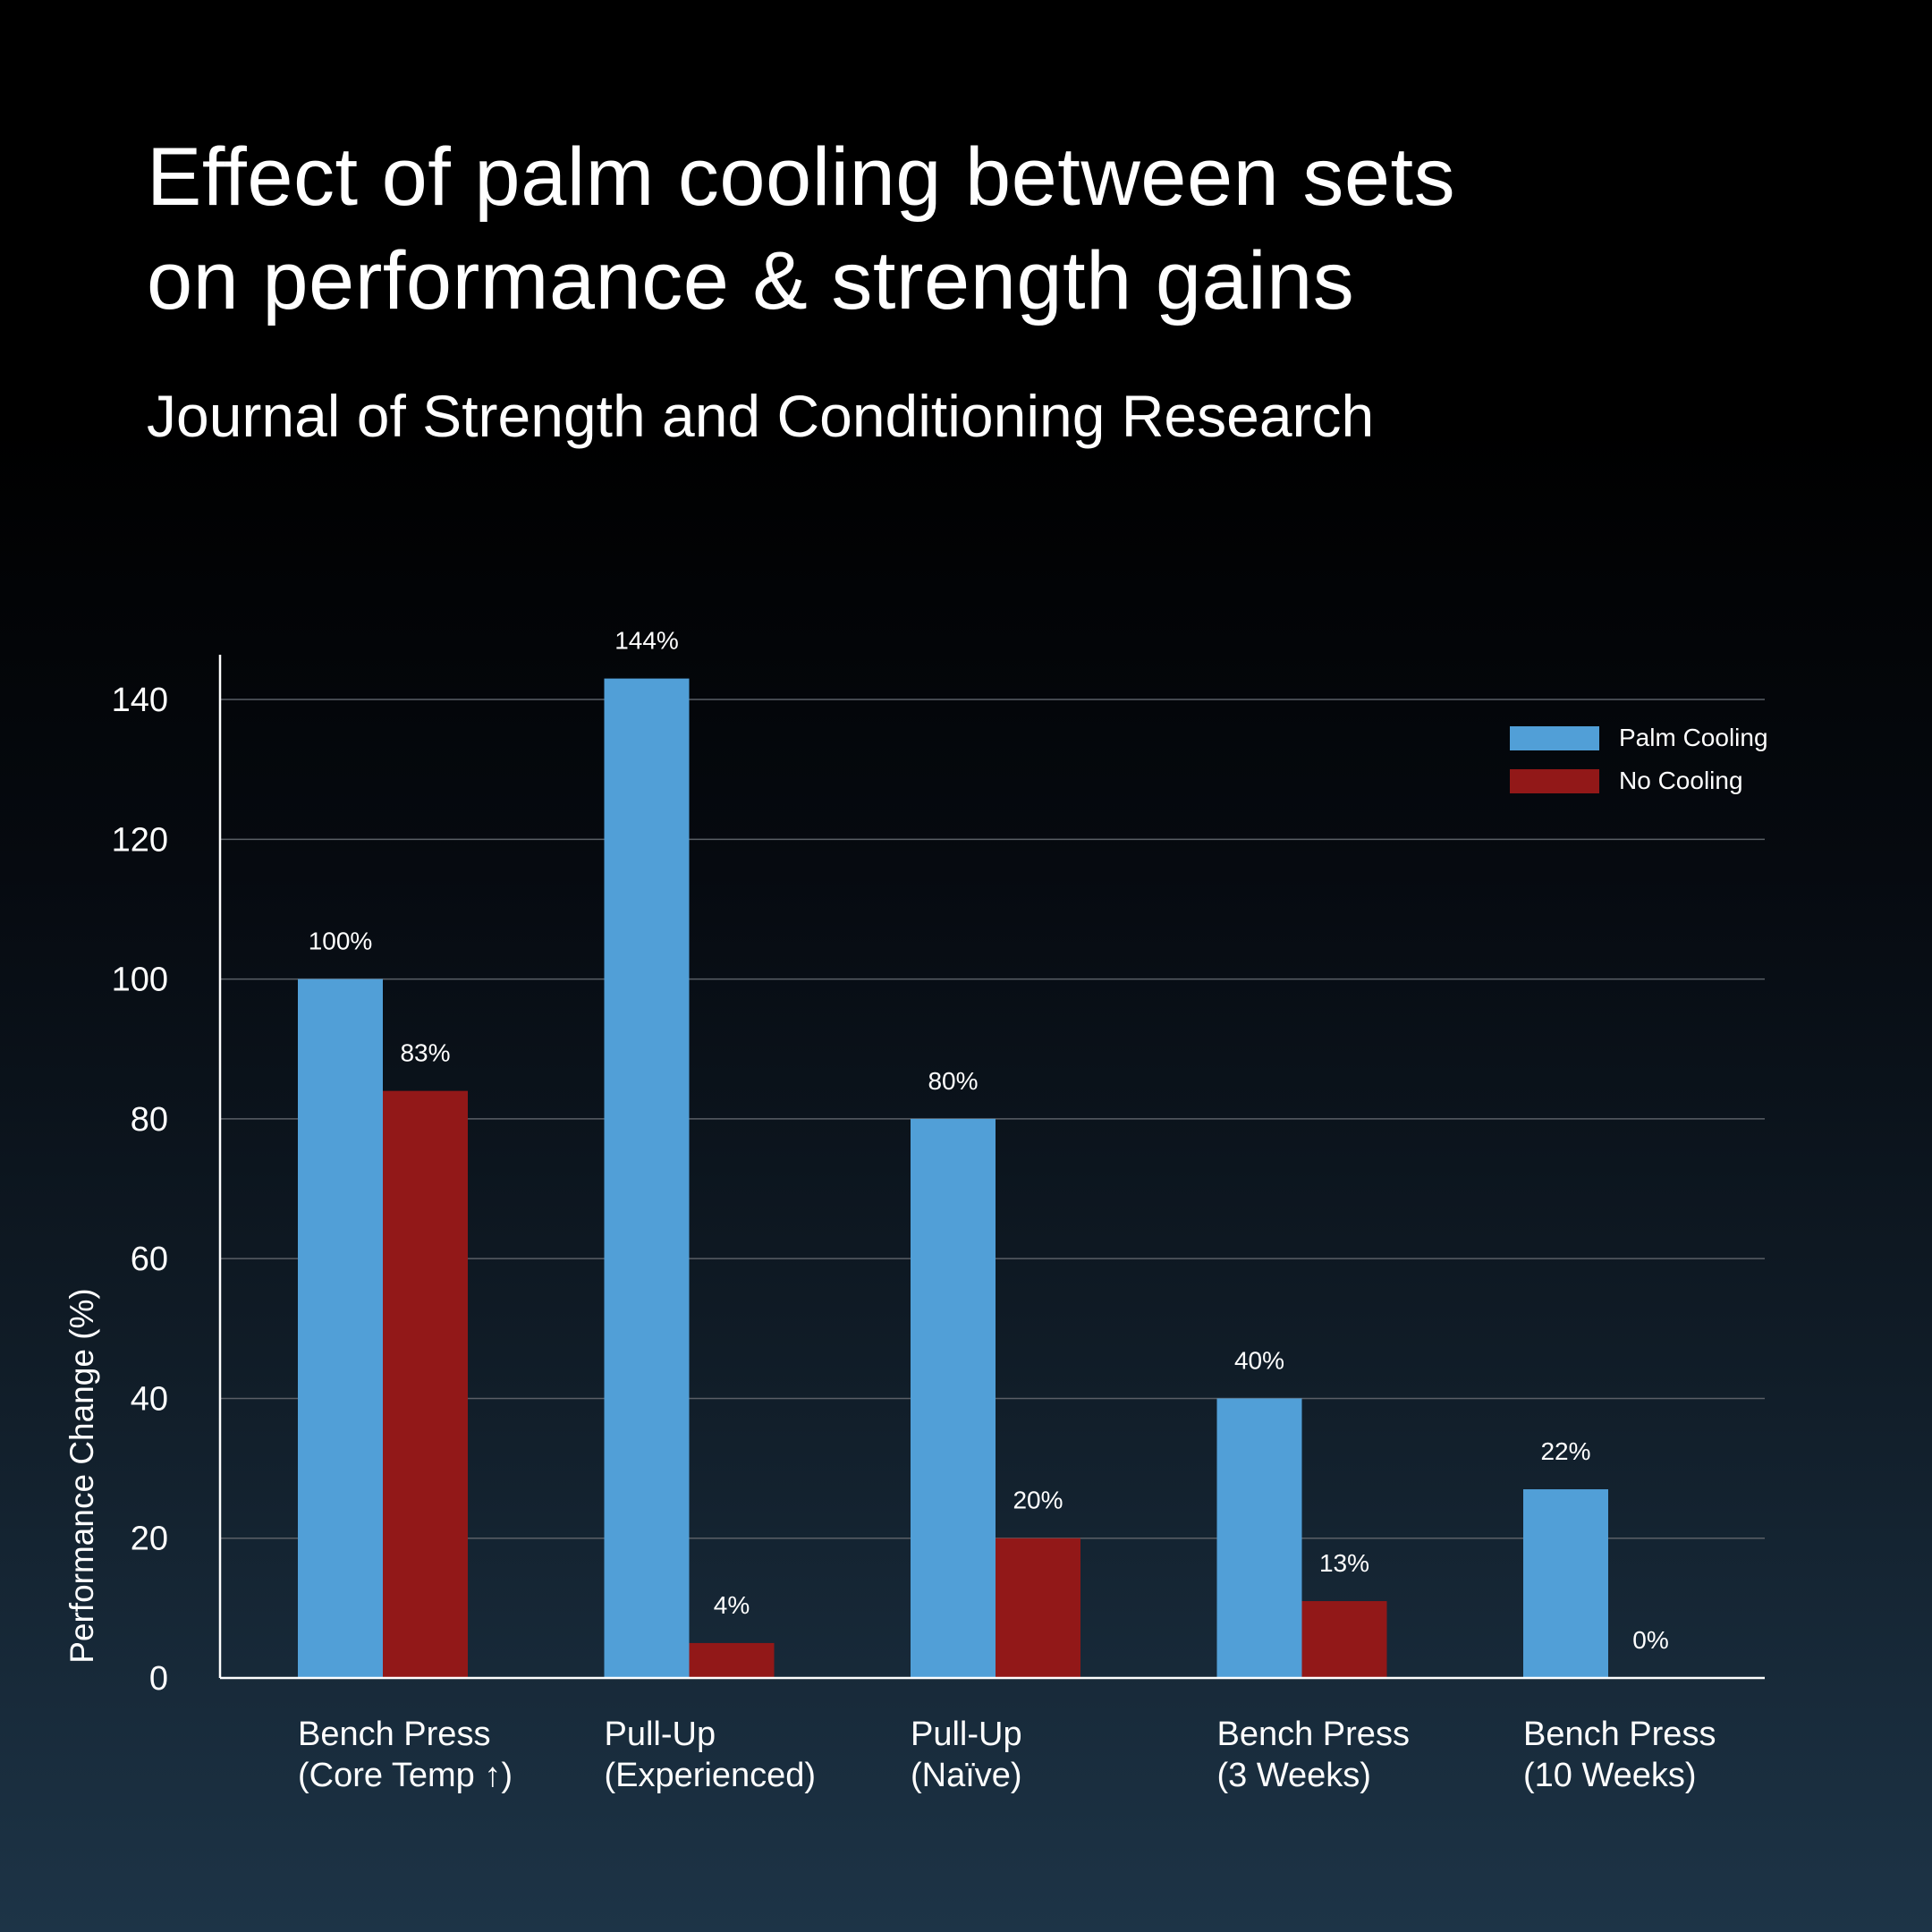  Describe the element at coordinates (1344, 1563) in the screenshot. I see `bar-value-label: 13%` at that location.